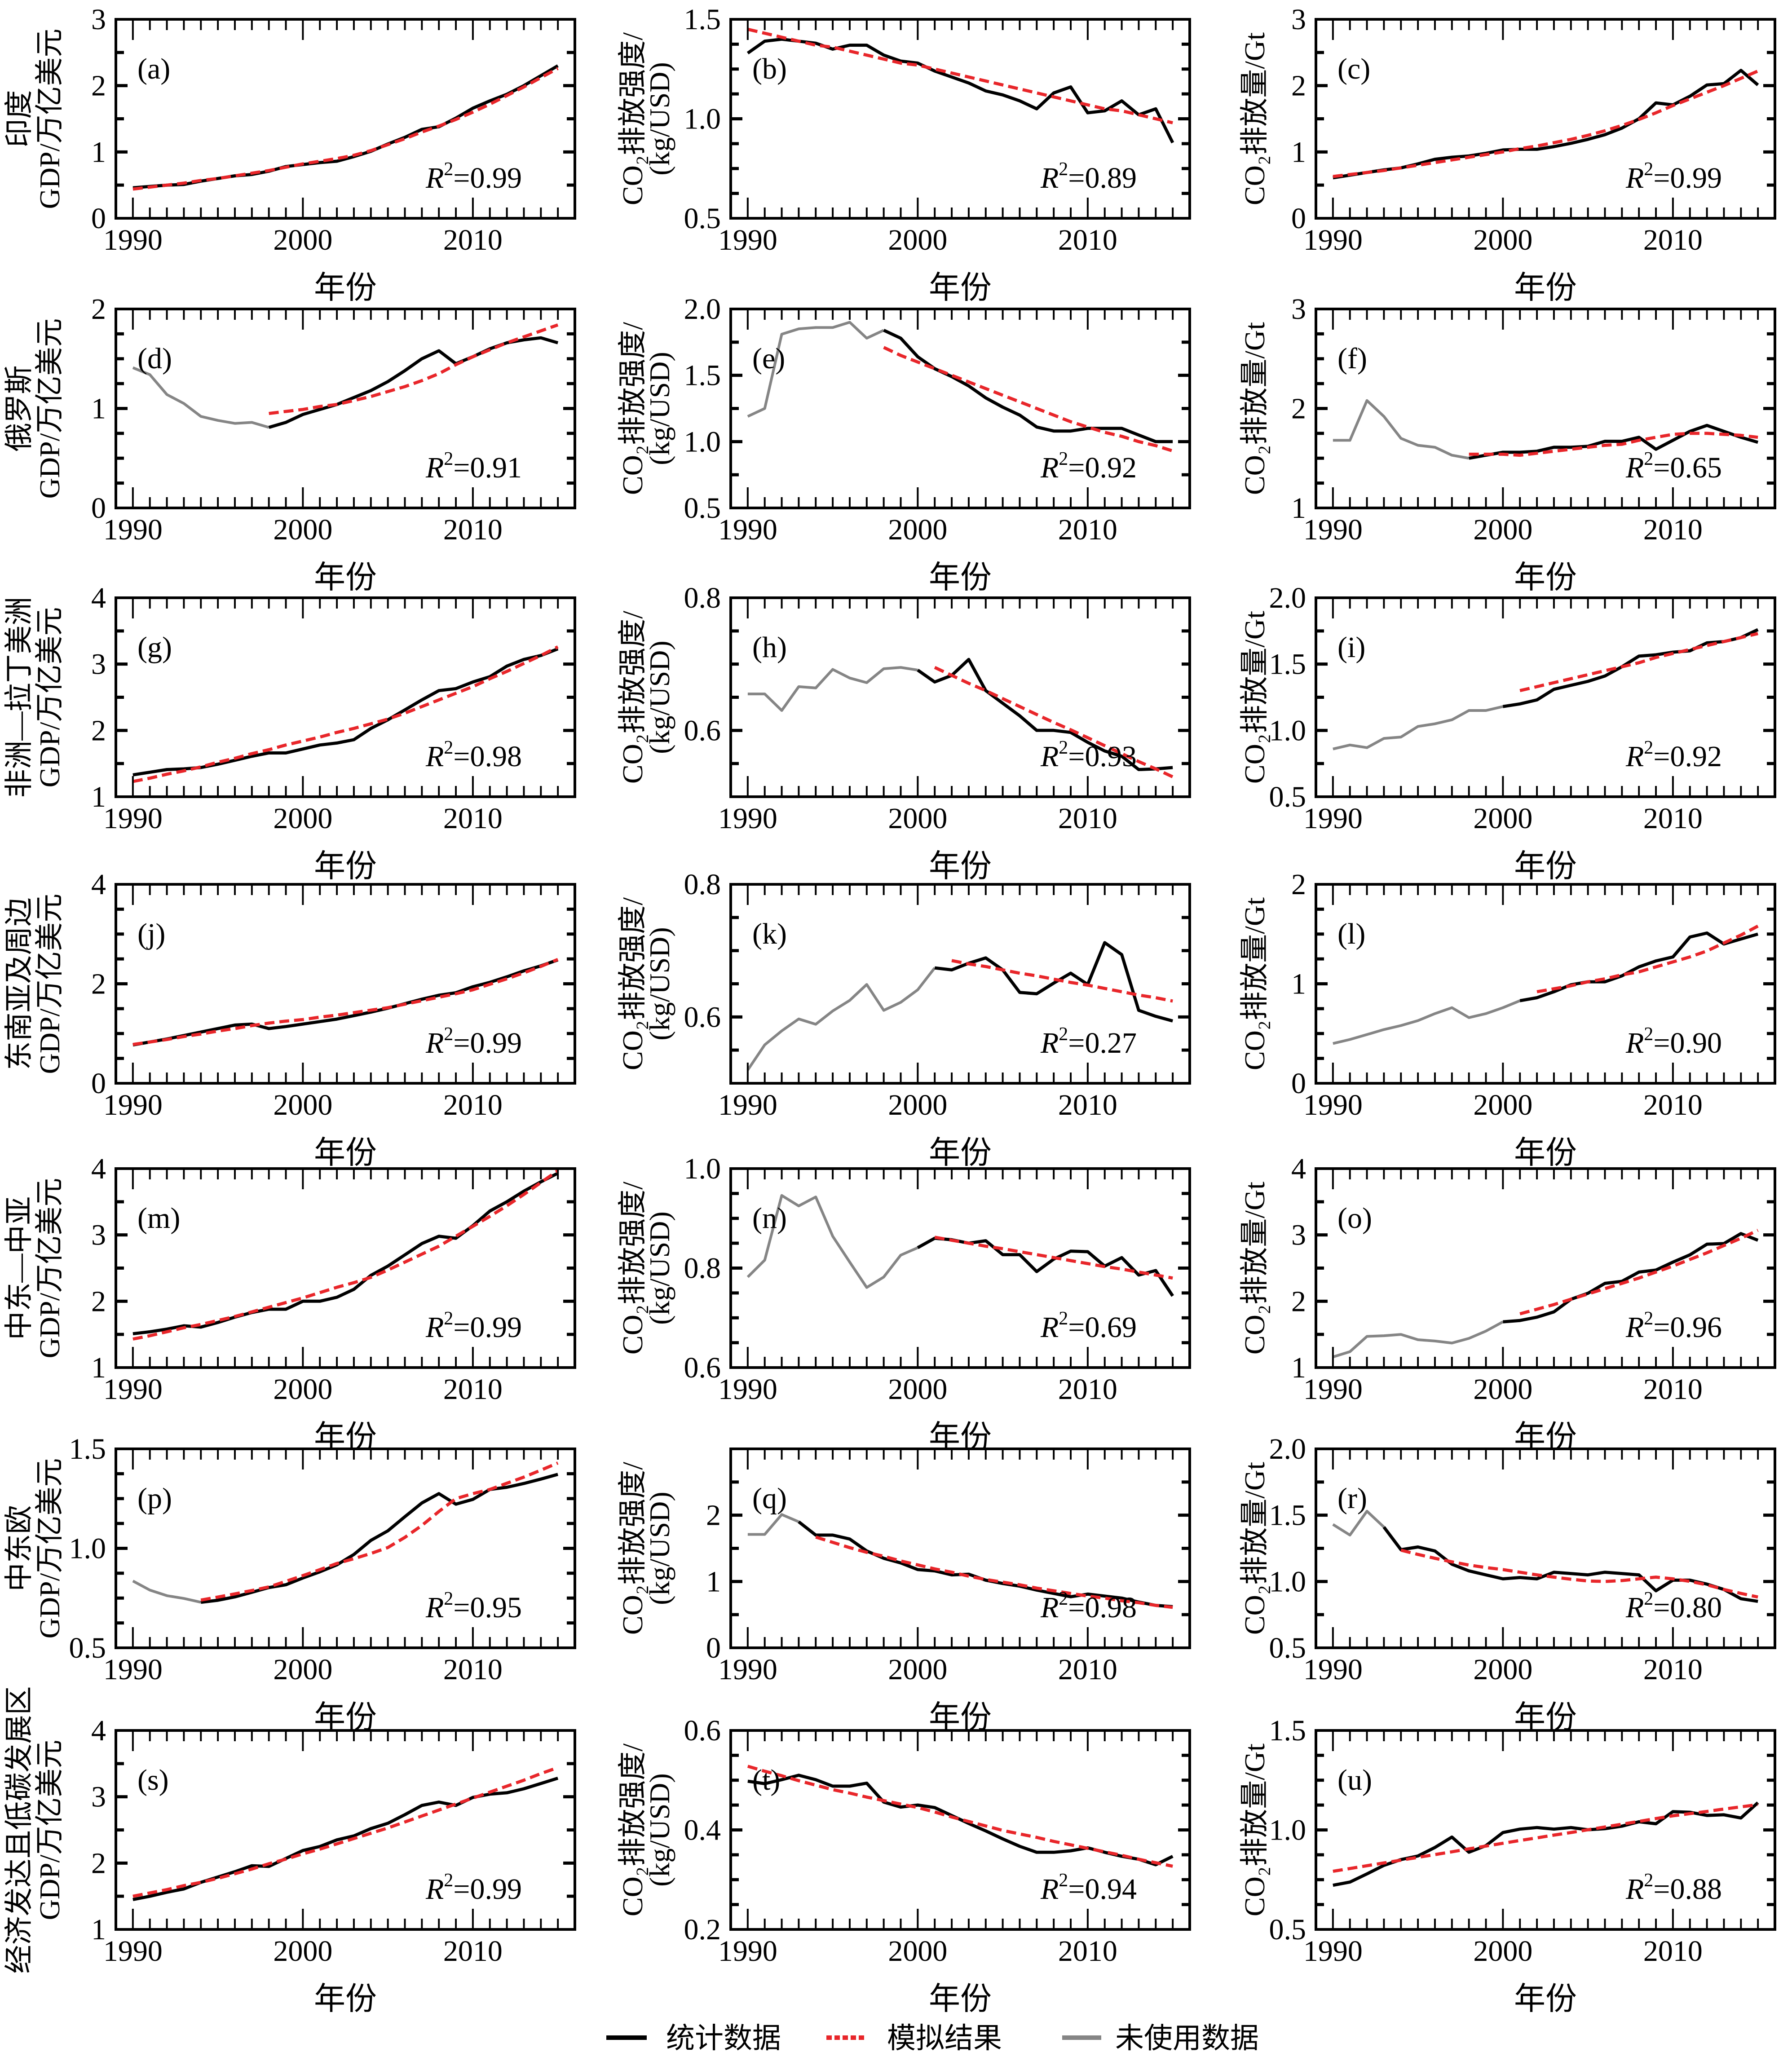 The height and width of the screenshot is (2061, 1792). What do you see at coordinates (1088, 1888) in the screenshot?
I see `r-squared-annotation: R2=0.94` at bounding box center [1088, 1888].